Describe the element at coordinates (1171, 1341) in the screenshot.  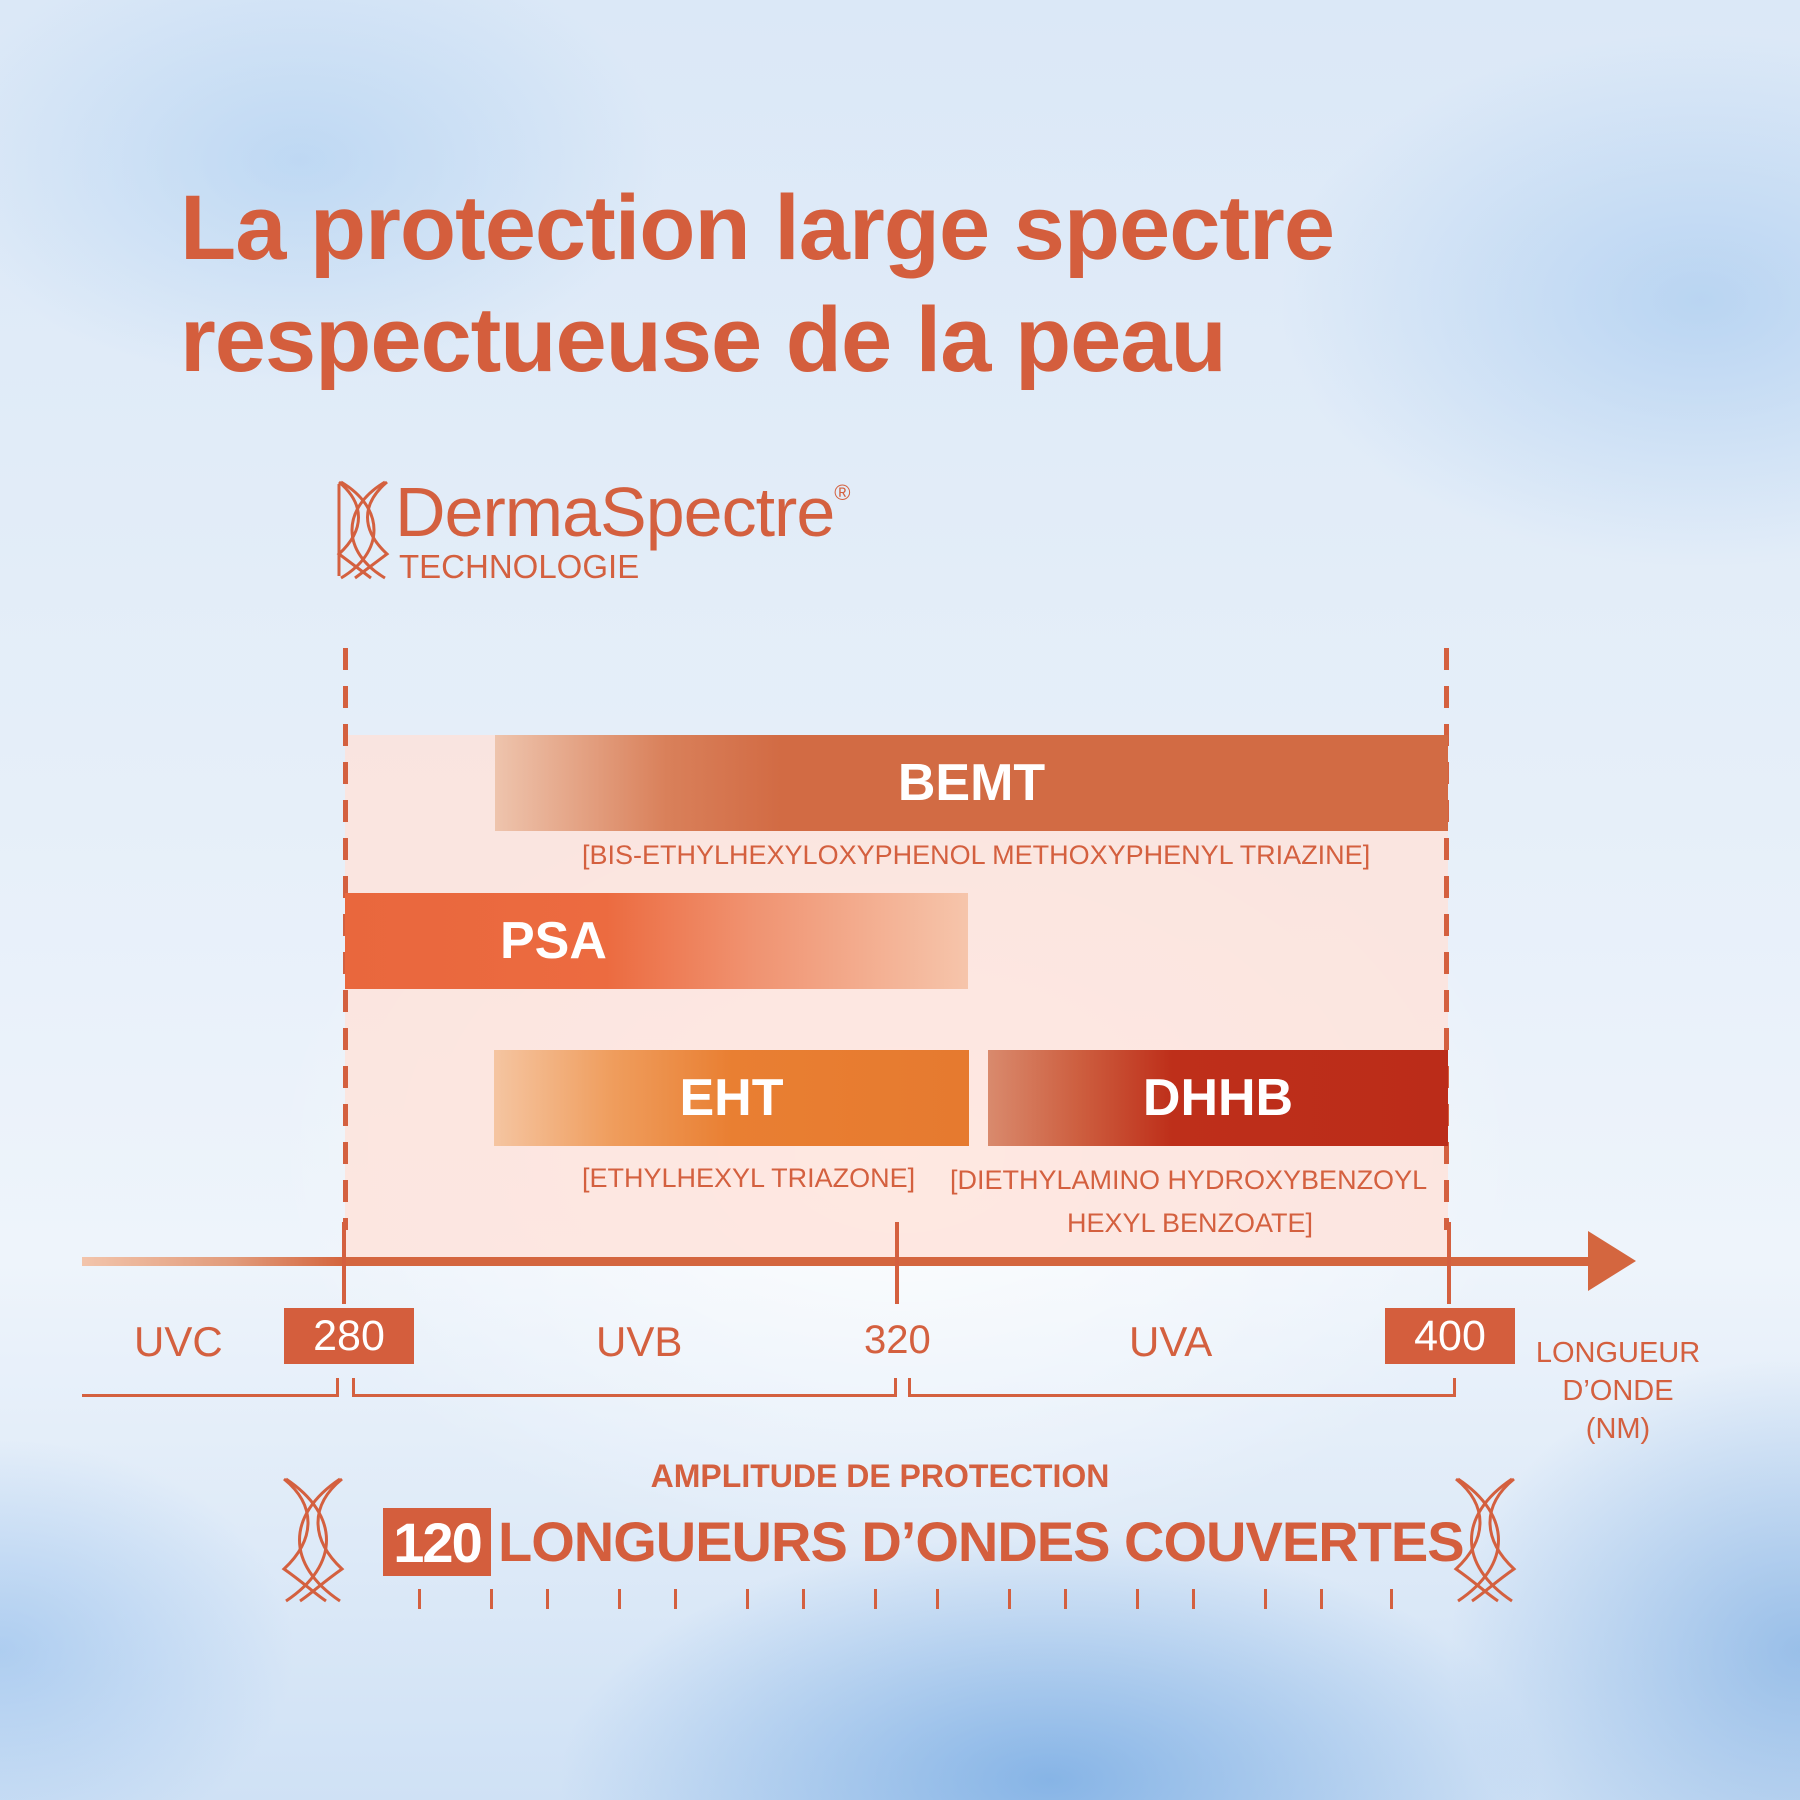
I see `region-uva: UVA` at that location.